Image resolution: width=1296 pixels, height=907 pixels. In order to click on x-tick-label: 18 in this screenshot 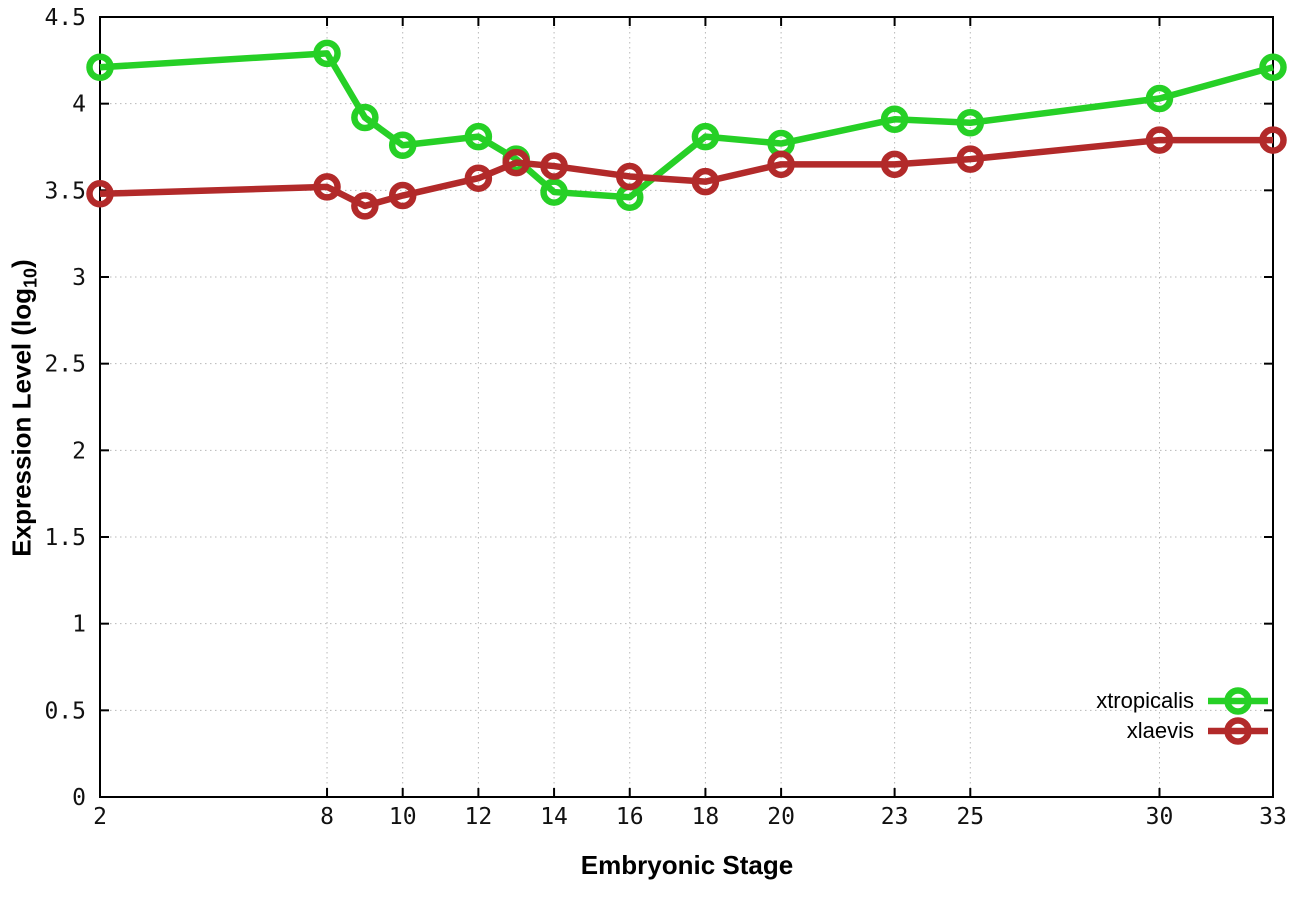, I will do `click(706, 817)`.